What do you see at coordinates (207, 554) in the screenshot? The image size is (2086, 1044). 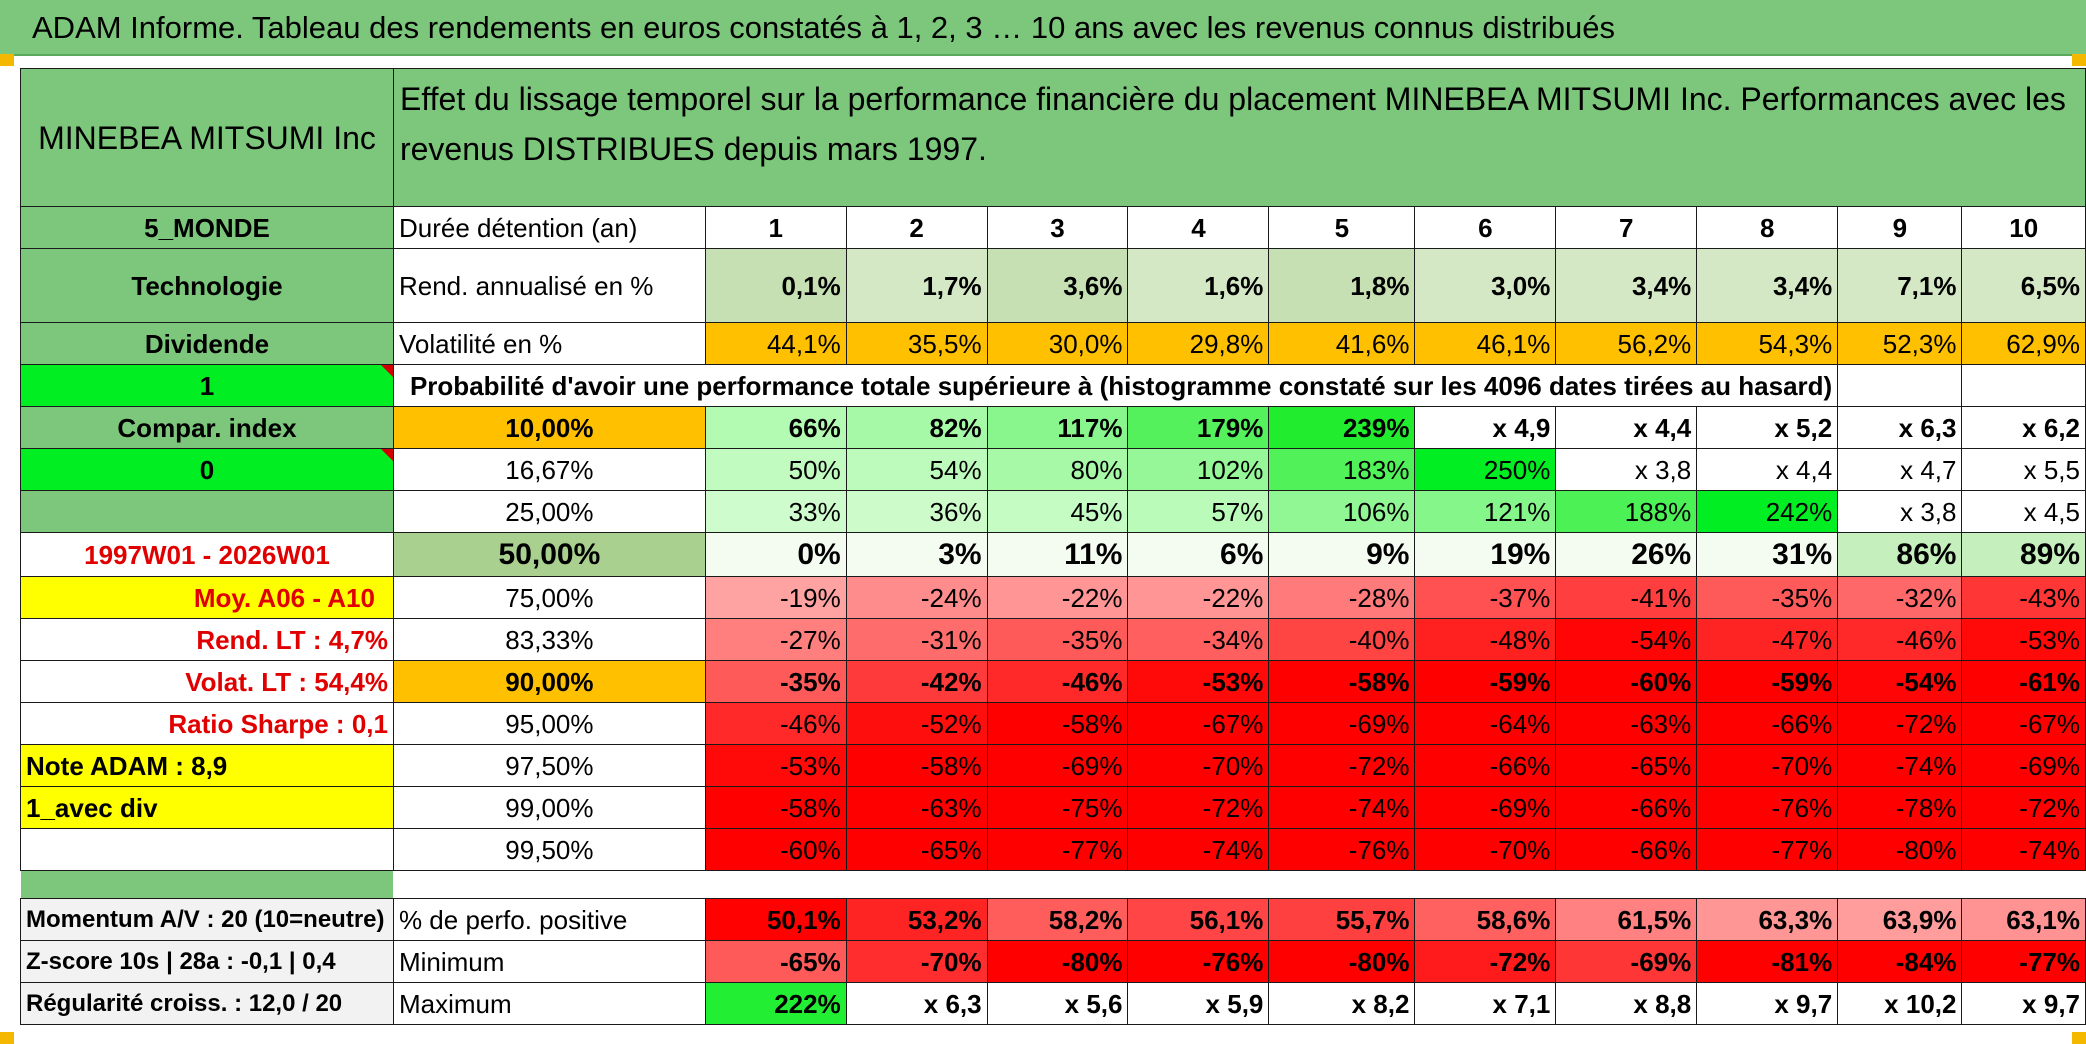 I see `period-label: 1997W01 - 2026W01` at bounding box center [207, 554].